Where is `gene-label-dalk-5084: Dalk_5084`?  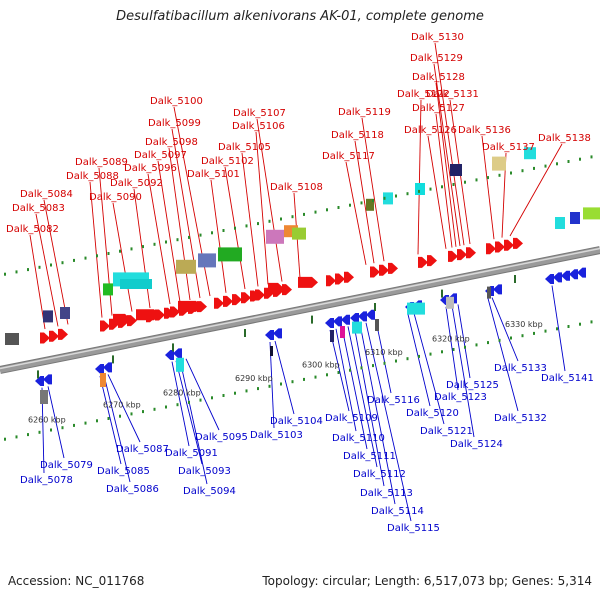 gene-label-dalk-5084: Dalk_5084 is located at coordinates (46, 194).